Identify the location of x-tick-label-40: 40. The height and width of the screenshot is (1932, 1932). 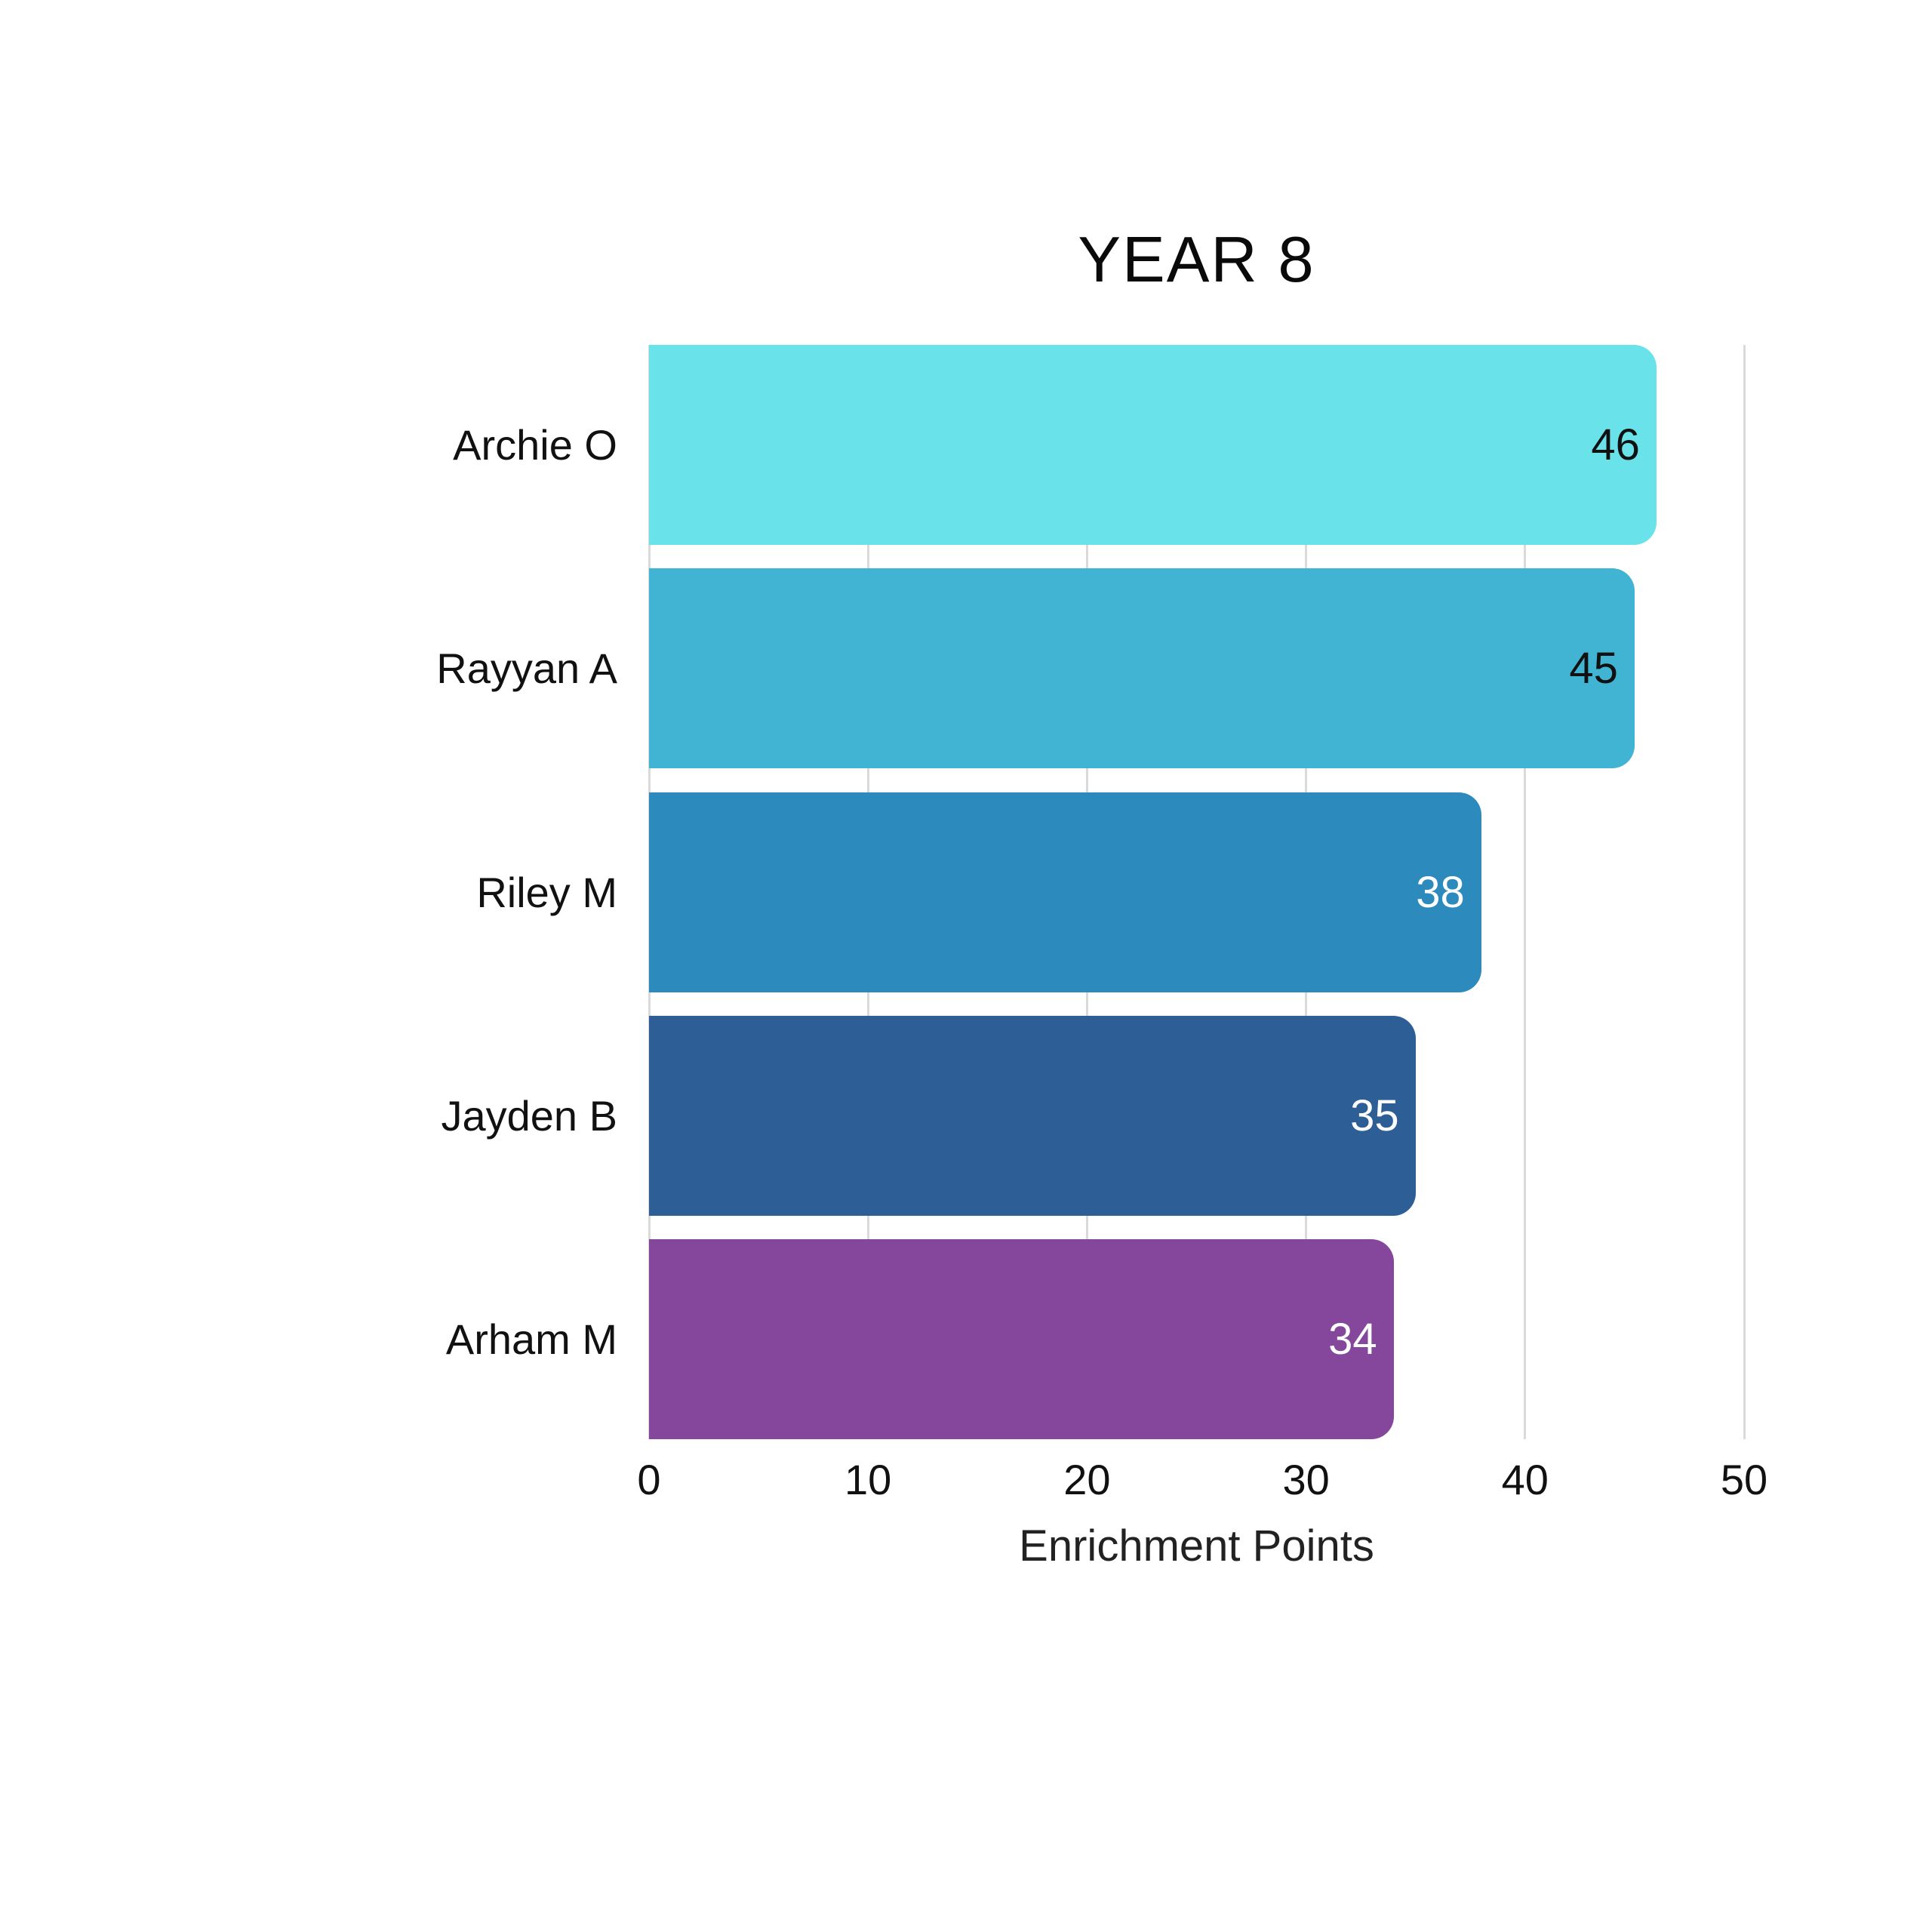
(1525, 1479).